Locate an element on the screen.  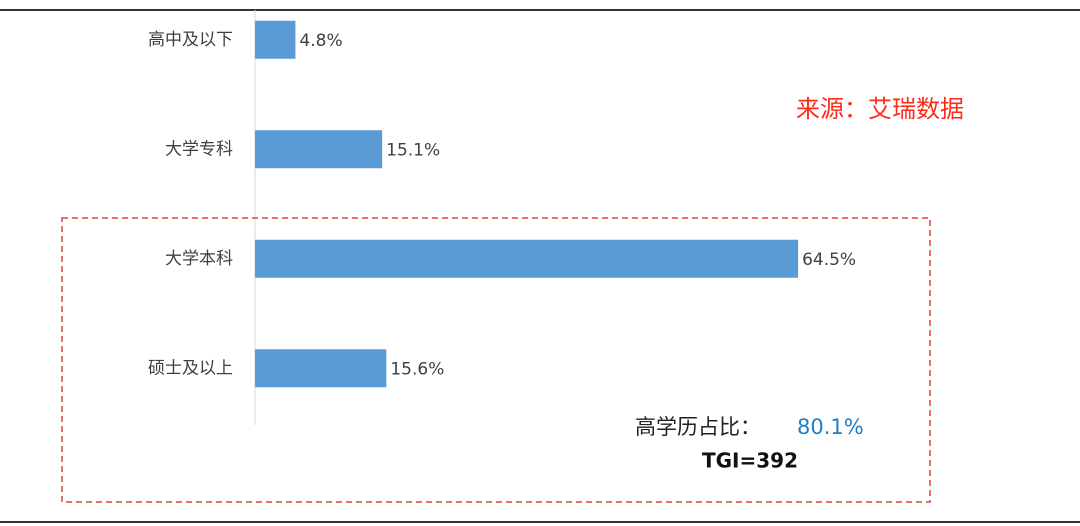
tgi-label: TGI=392 is located at coordinates (750, 461).